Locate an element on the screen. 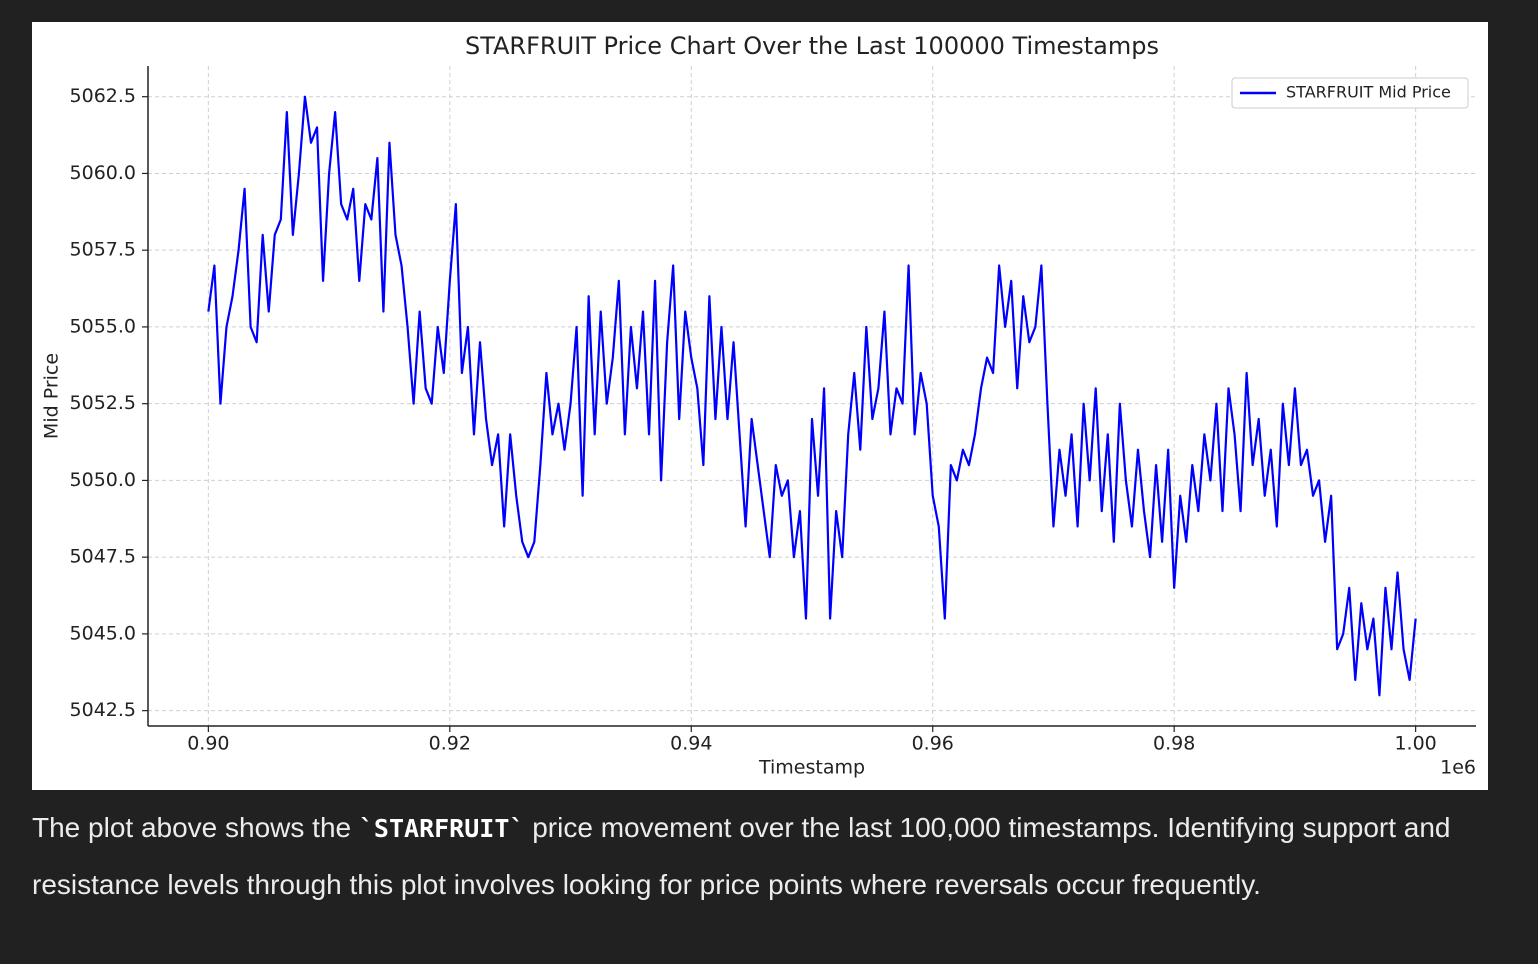 The height and width of the screenshot is (964, 1538). legend-box is located at coordinates (1350, 93).